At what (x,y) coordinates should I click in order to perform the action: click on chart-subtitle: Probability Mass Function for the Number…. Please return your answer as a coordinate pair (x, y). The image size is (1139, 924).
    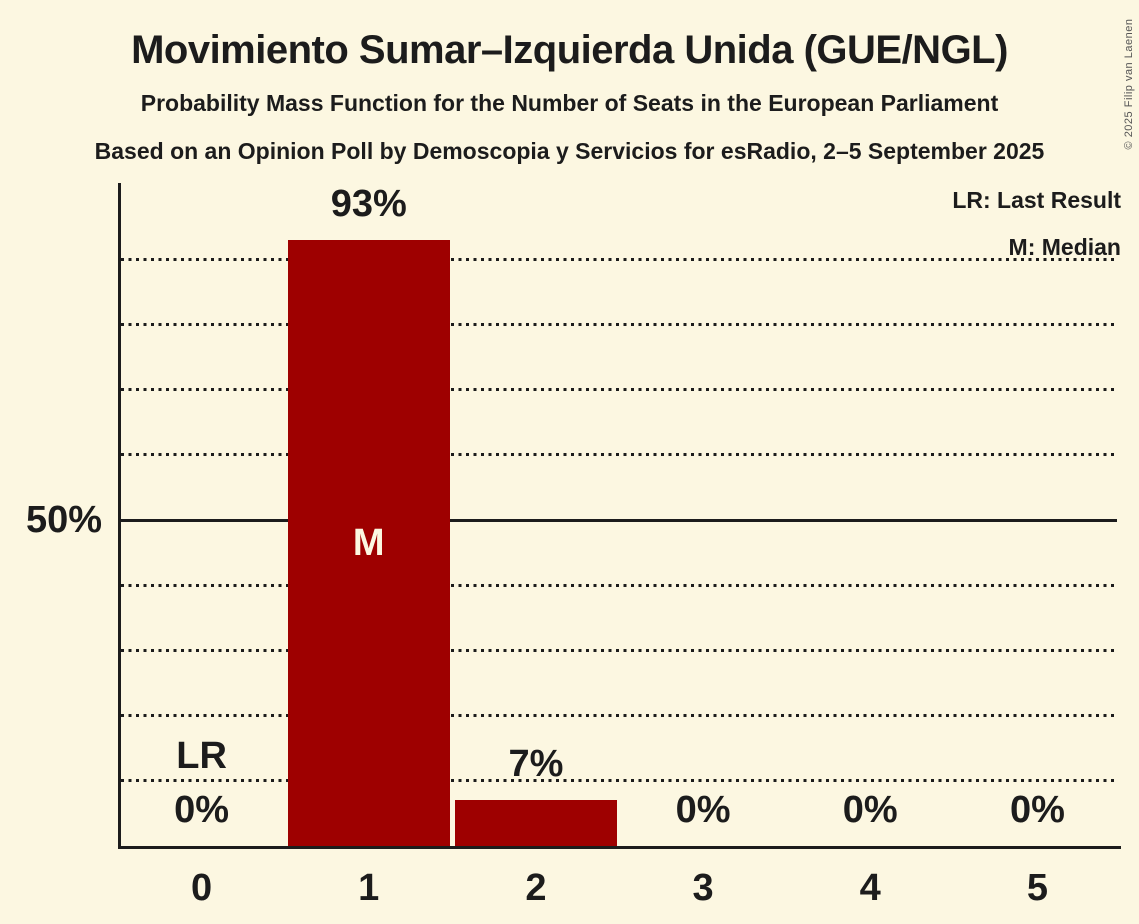
    Looking at the image, I should click on (569, 103).